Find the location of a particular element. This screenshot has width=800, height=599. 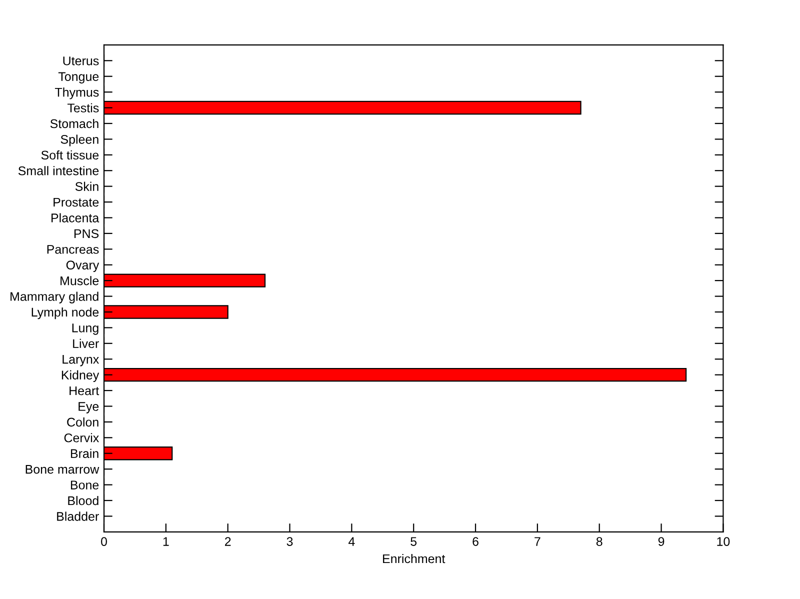

y-tick-label: Blood is located at coordinates (83, 501).